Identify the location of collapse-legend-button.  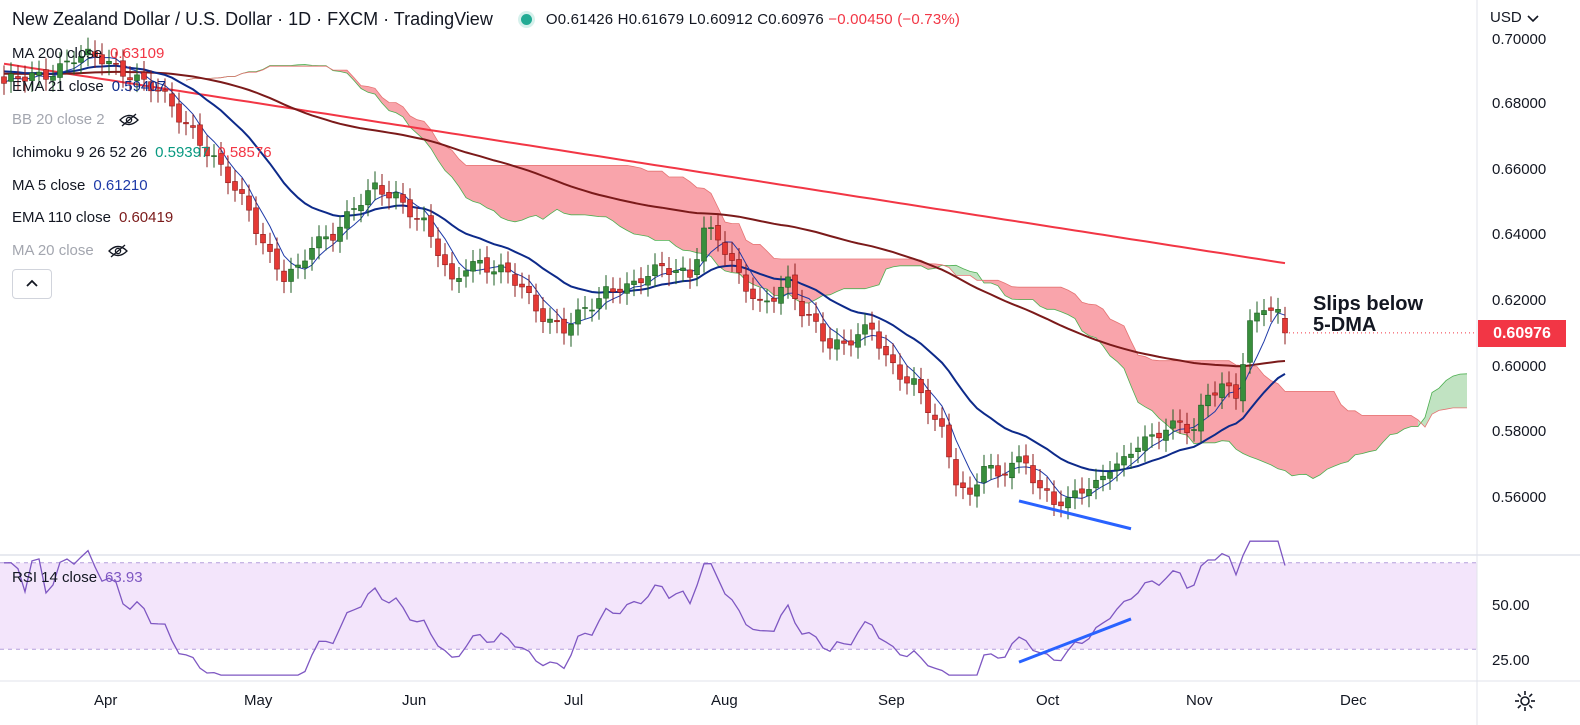
(32, 284).